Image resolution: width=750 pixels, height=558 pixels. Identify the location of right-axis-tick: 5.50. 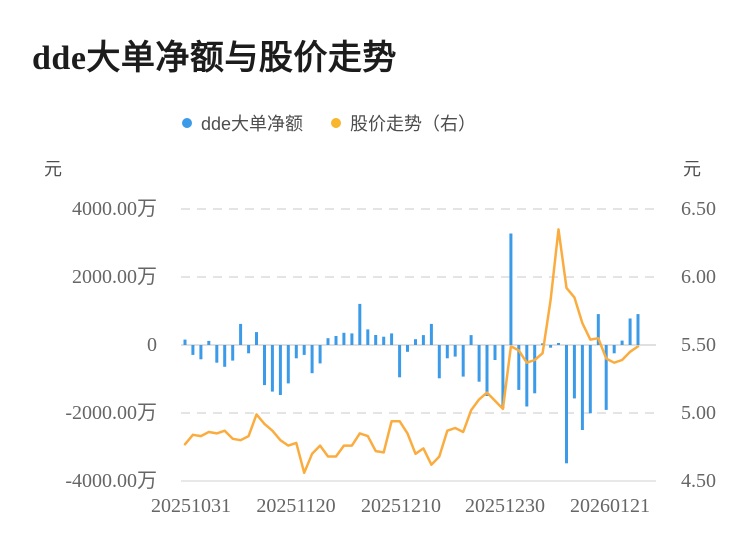
(698, 345).